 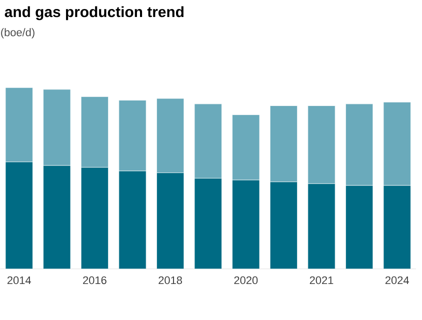 What do you see at coordinates (322, 280) in the screenshot?
I see `x-tick-label: 2021` at bounding box center [322, 280].